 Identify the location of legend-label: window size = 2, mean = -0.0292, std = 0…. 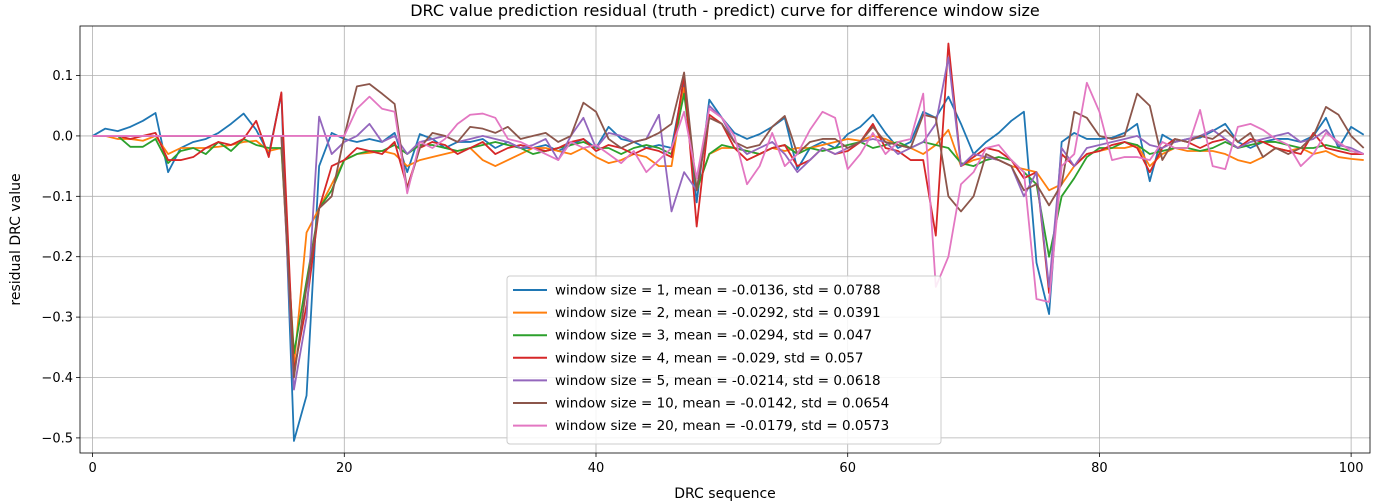
(718, 313).